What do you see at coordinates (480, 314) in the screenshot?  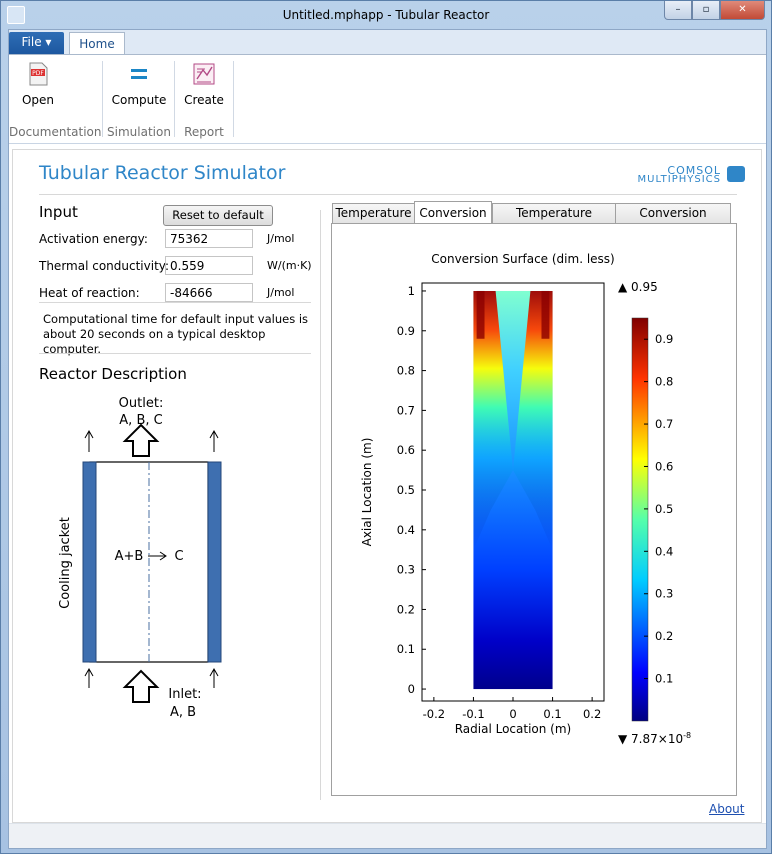 I see `conversion-peak-left` at bounding box center [480, 314].